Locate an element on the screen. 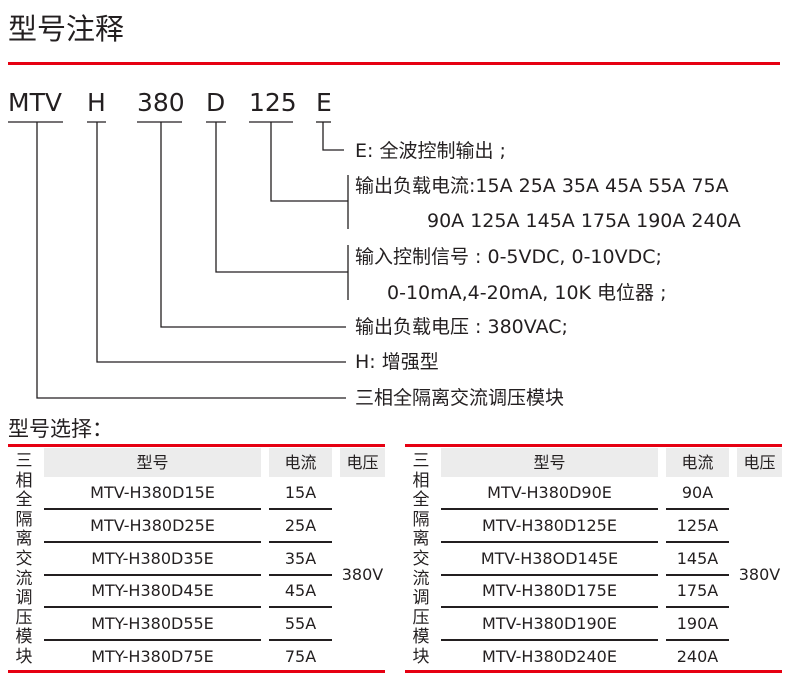 The height and width of the screenshot is (689, 800). table-row-current: 175A is located at coordinates (697, 591).